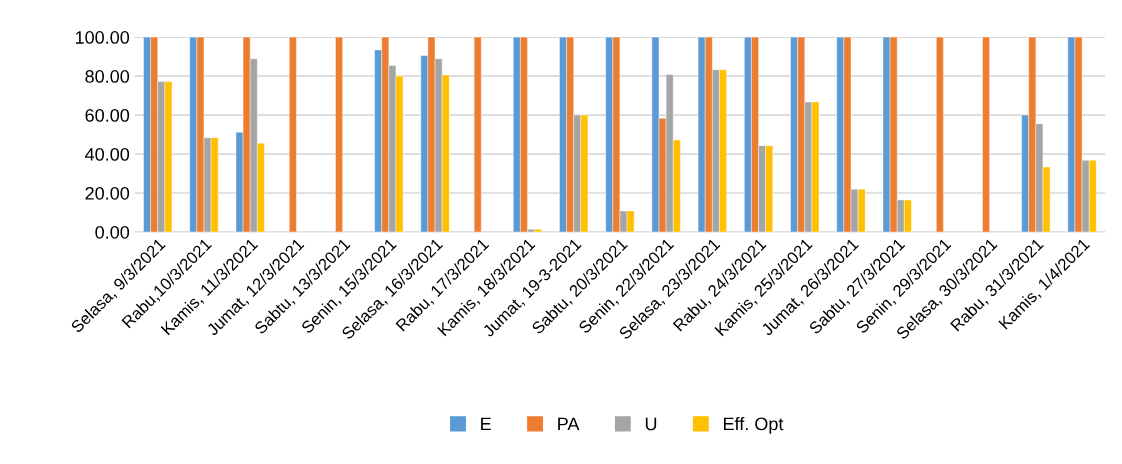 The width and height of the screenshot is (1122, 464). Describe the element at coordinates (107, 193) in the screenshot. I see `y-tick-label: 20.00` at that location.